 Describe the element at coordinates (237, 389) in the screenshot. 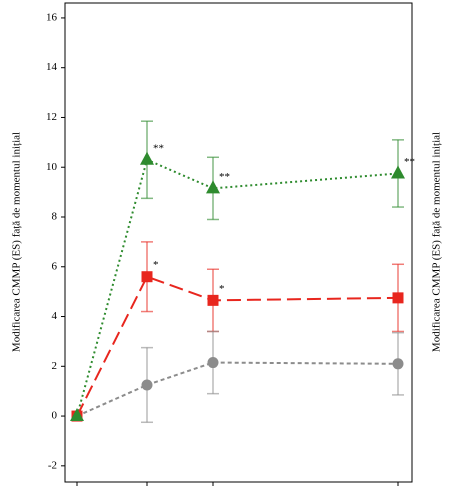

I see `series-line` at that location.